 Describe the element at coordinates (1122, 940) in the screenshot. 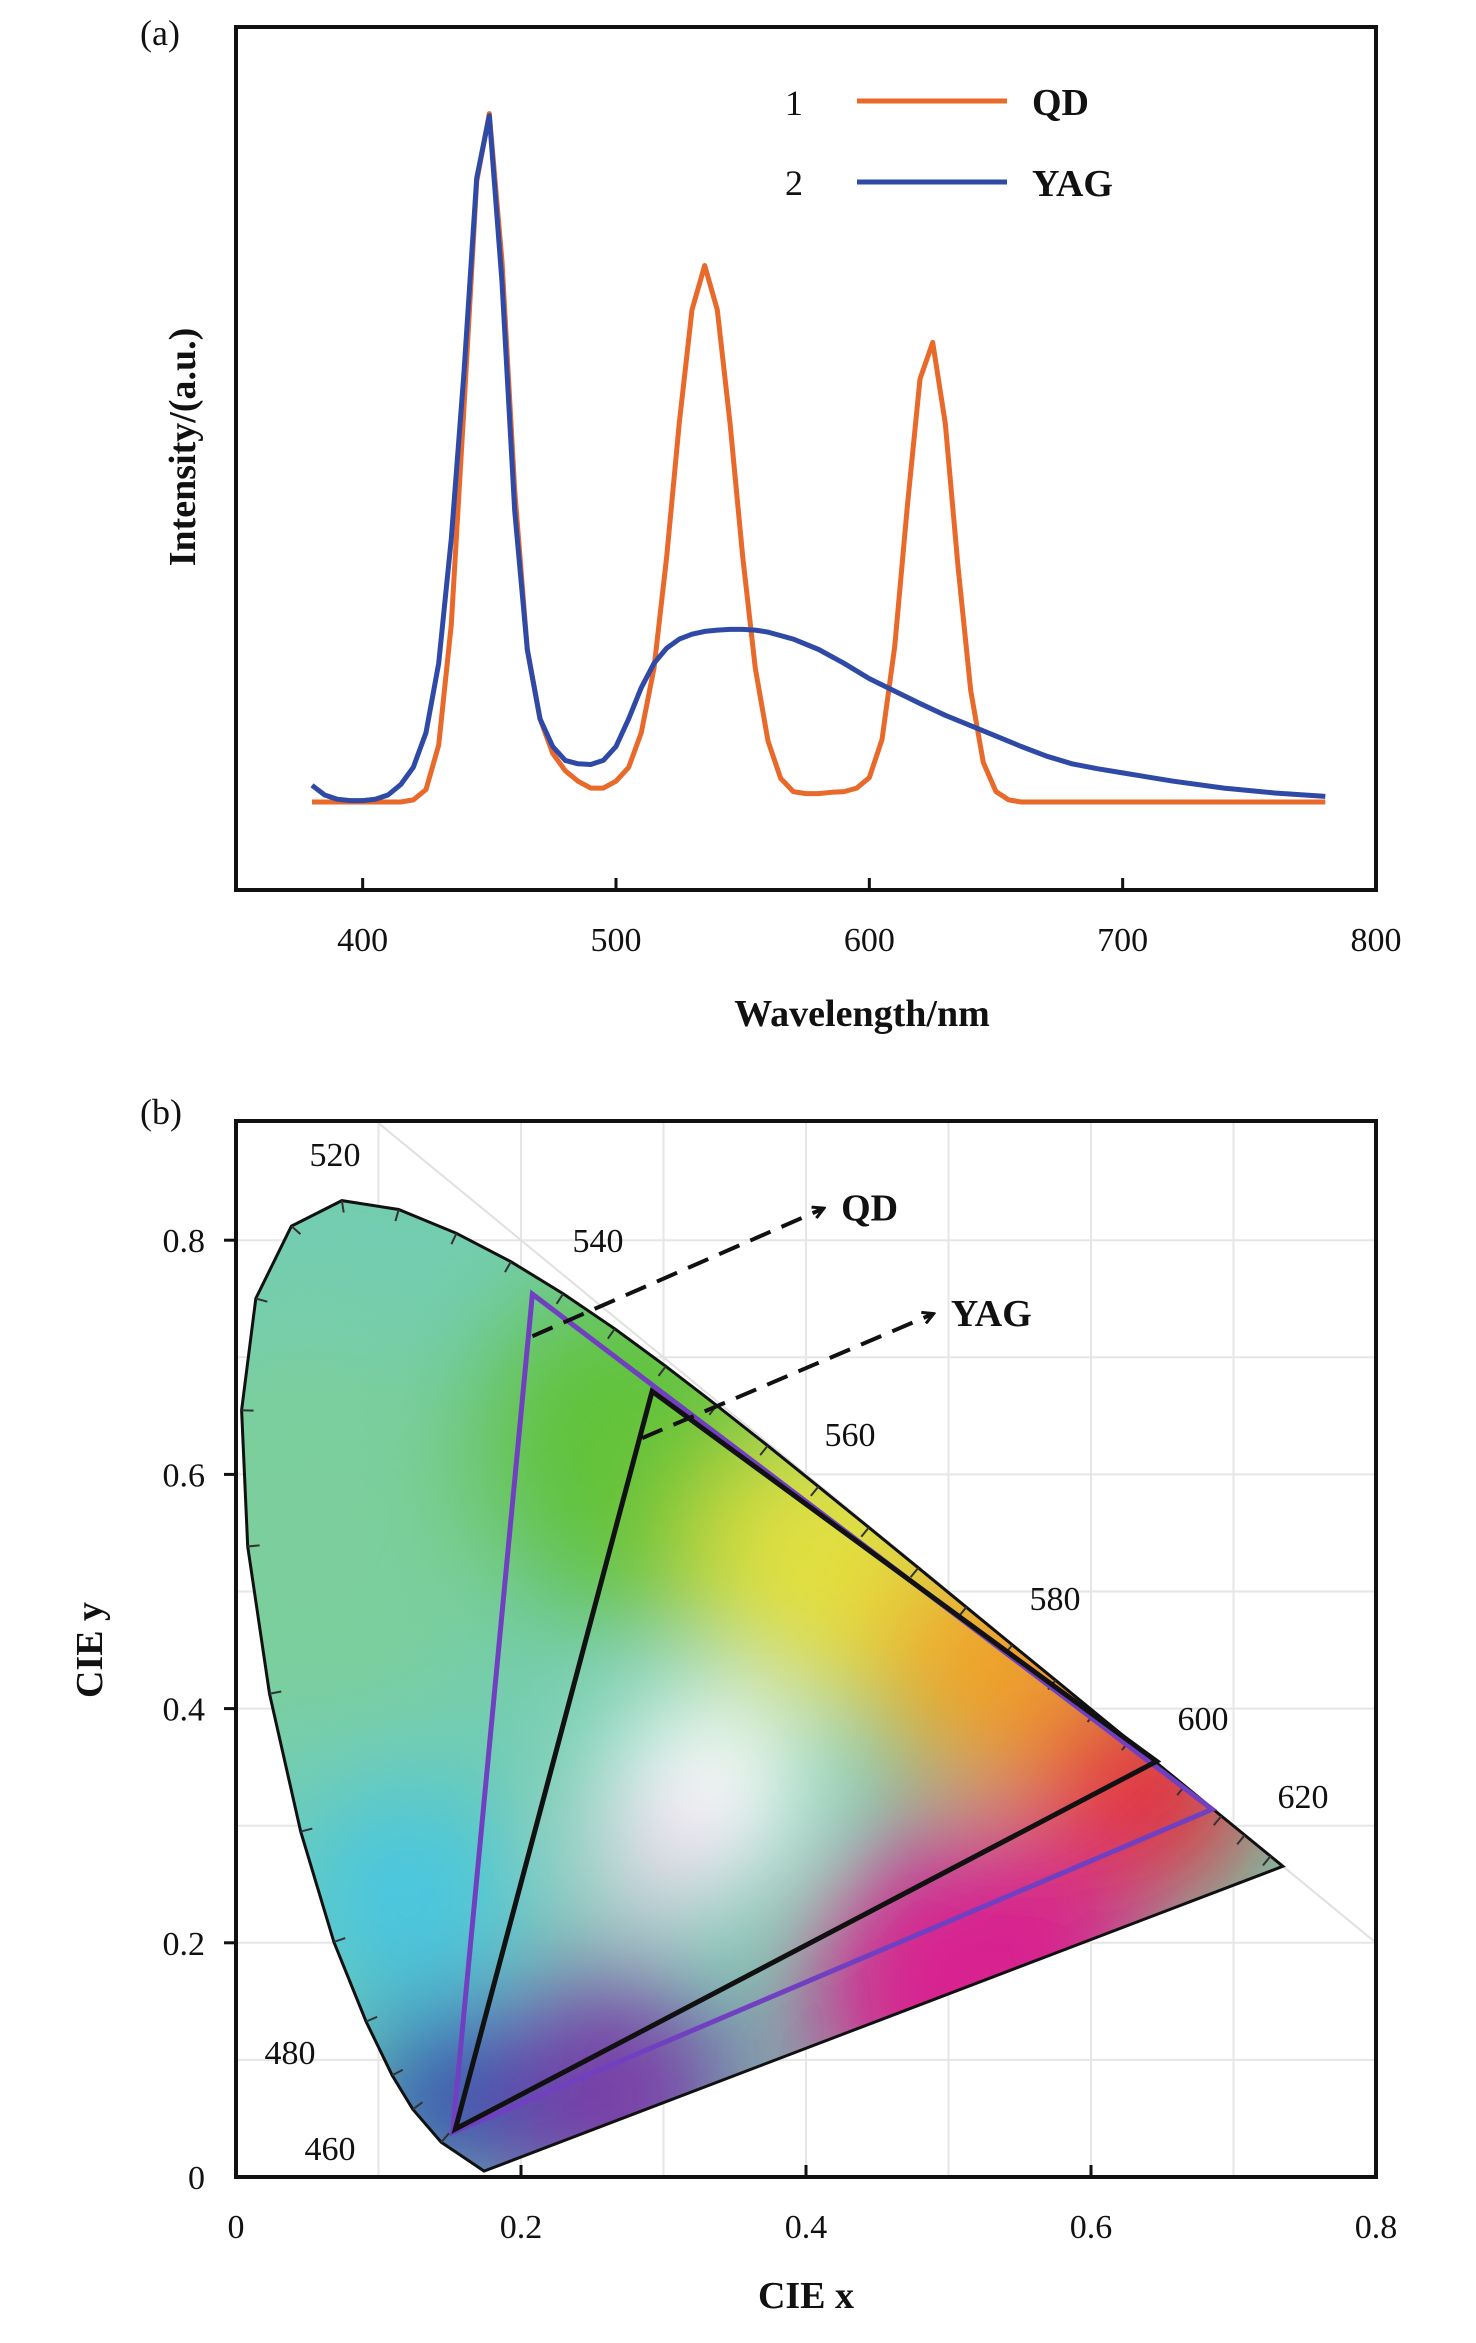

I see `x-tick-label-a: 700` at that location.